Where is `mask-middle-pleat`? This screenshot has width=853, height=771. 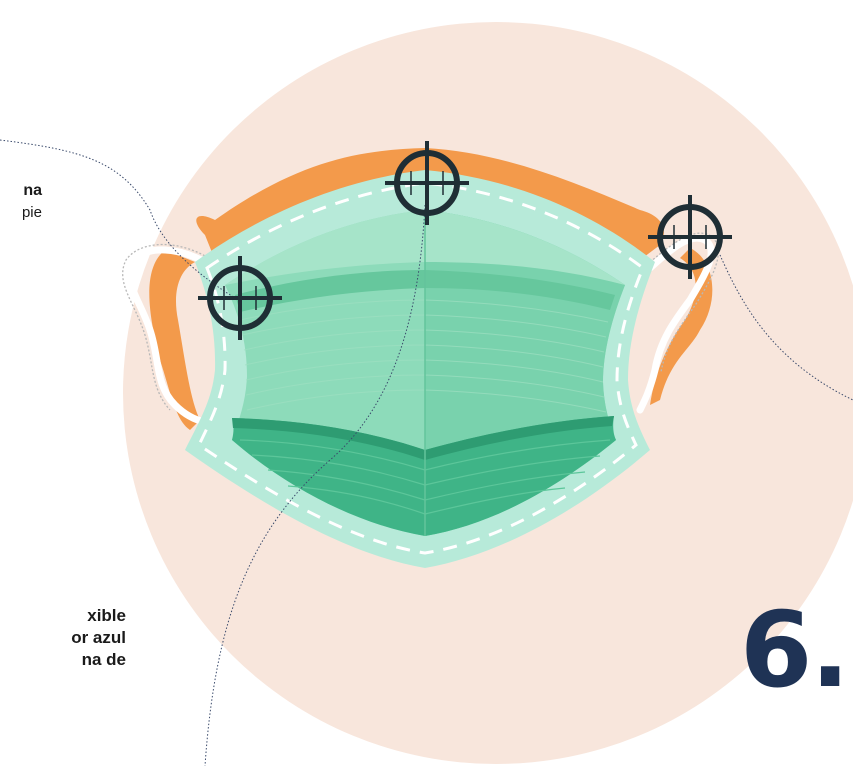
mask-middle-pleat is located at coordinates (425, 291).